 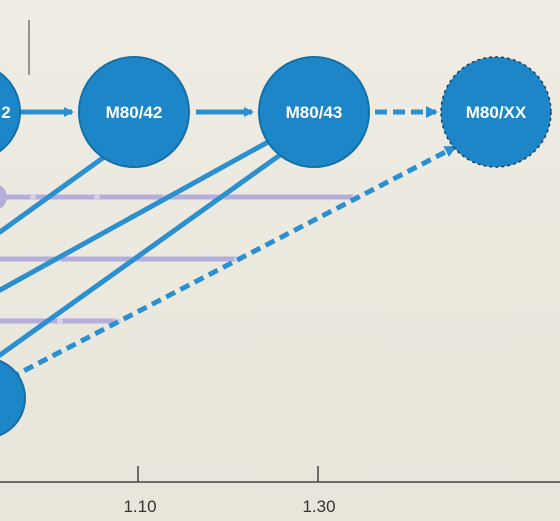 I want to click on node-m80-xx: M80/XX, so click(x=496, y=112).